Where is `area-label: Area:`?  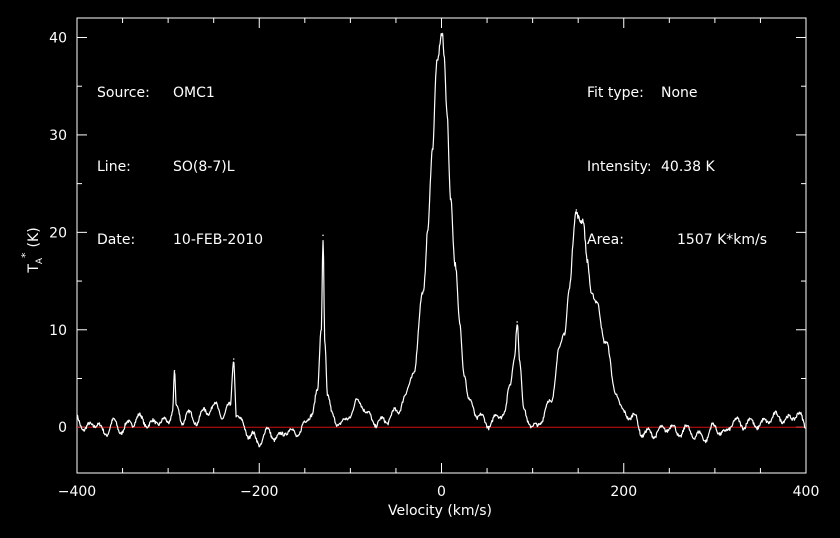
area-label: Area: is located at coordinates (605, 240).